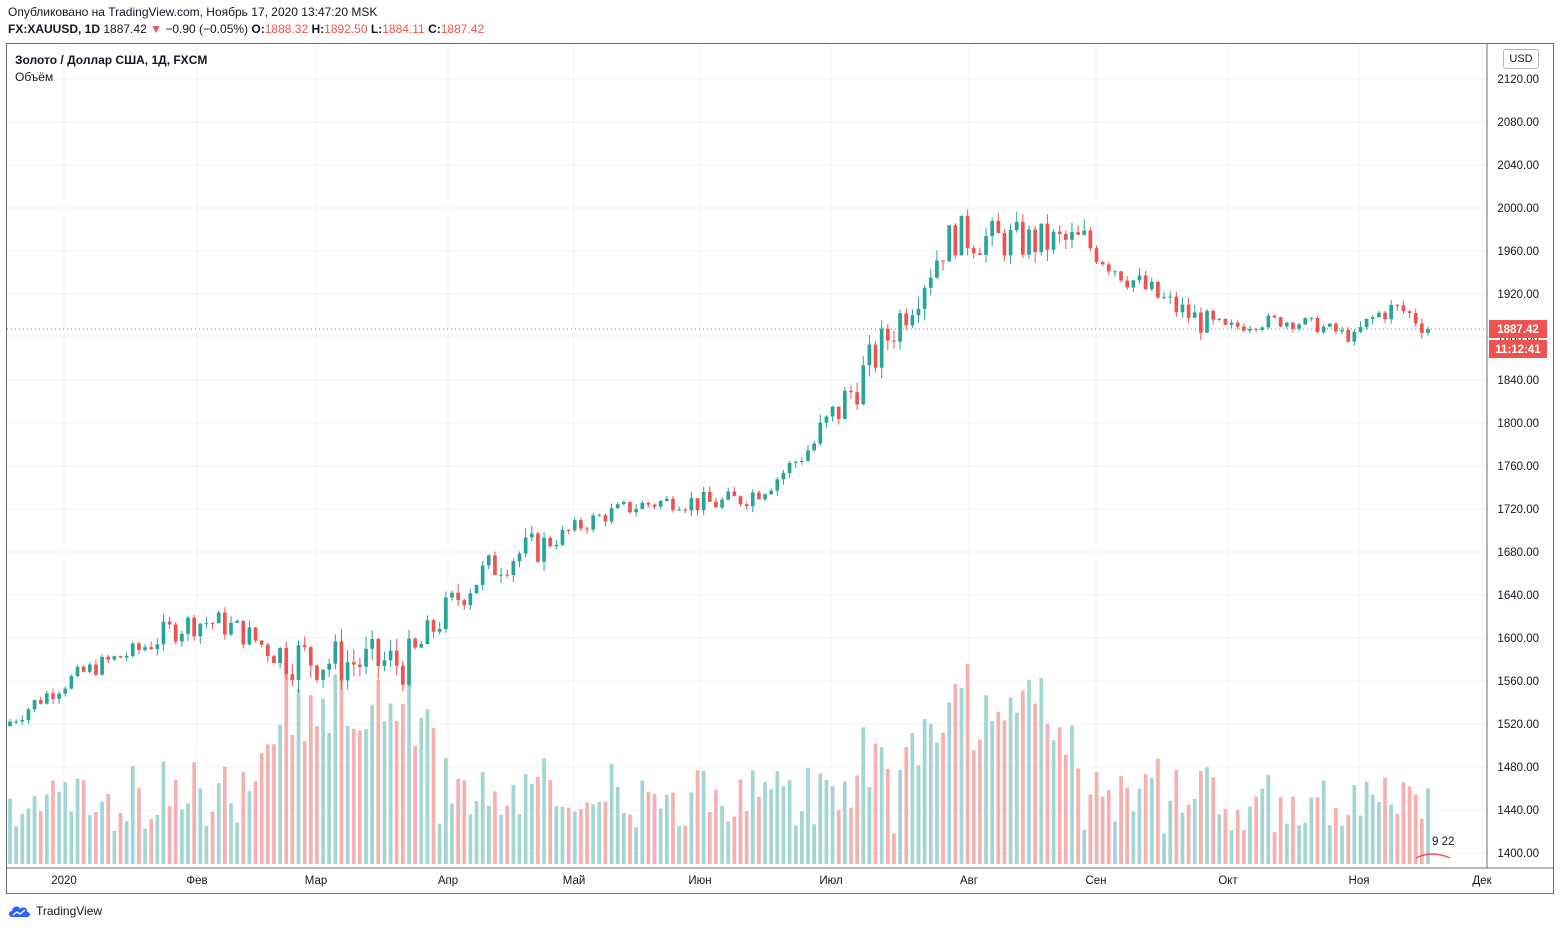  Describe the element at coordinates (346, 29) in the screenshot. I see `high-value: 1892.50` at that location.